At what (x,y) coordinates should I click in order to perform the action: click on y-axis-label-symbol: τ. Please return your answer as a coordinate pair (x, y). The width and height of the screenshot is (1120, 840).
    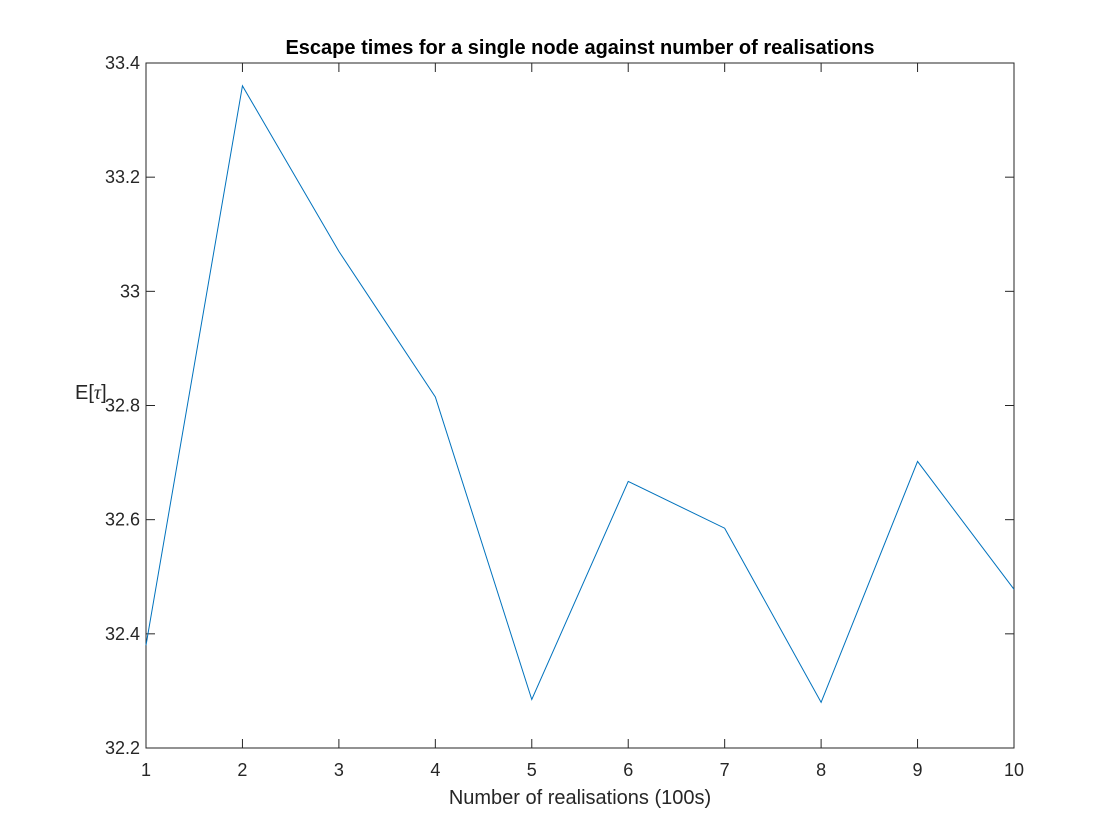
    Looking at the image, I should click on (98, 393).